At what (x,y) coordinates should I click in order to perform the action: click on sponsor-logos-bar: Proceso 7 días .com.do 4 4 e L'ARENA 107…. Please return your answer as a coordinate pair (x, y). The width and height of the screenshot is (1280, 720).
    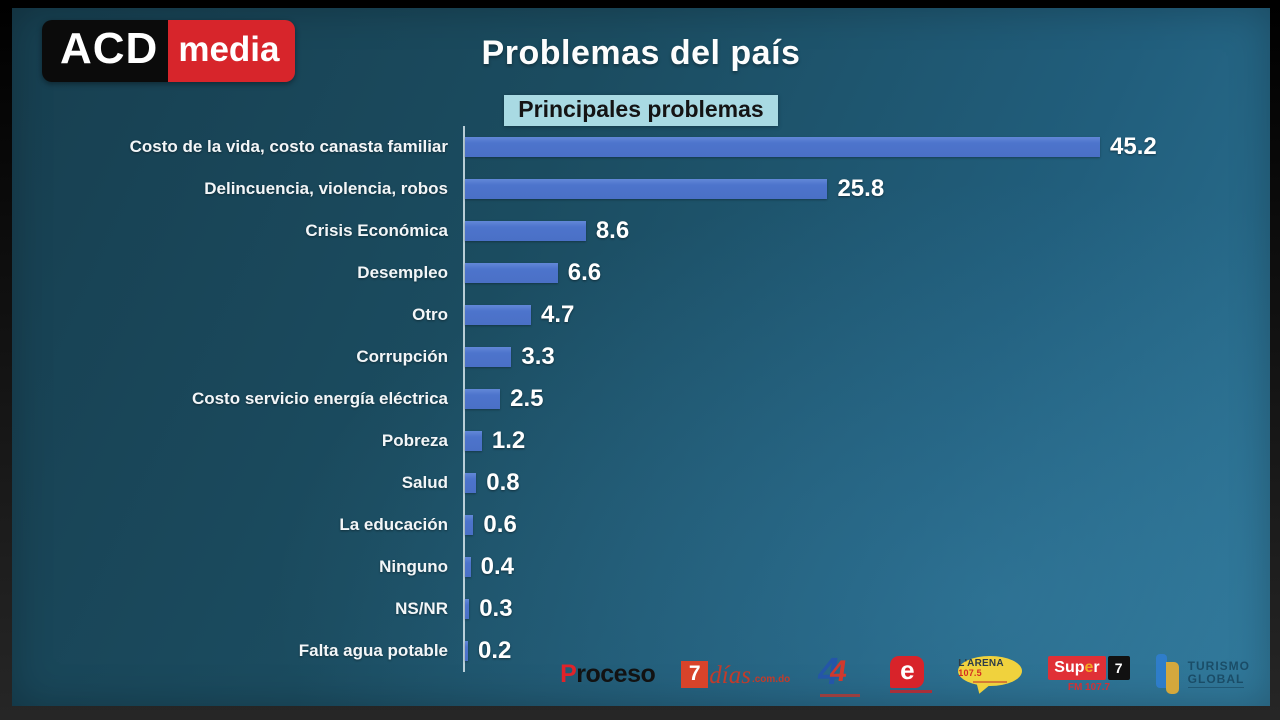
    Looking at the image, I should click on (905, 674).